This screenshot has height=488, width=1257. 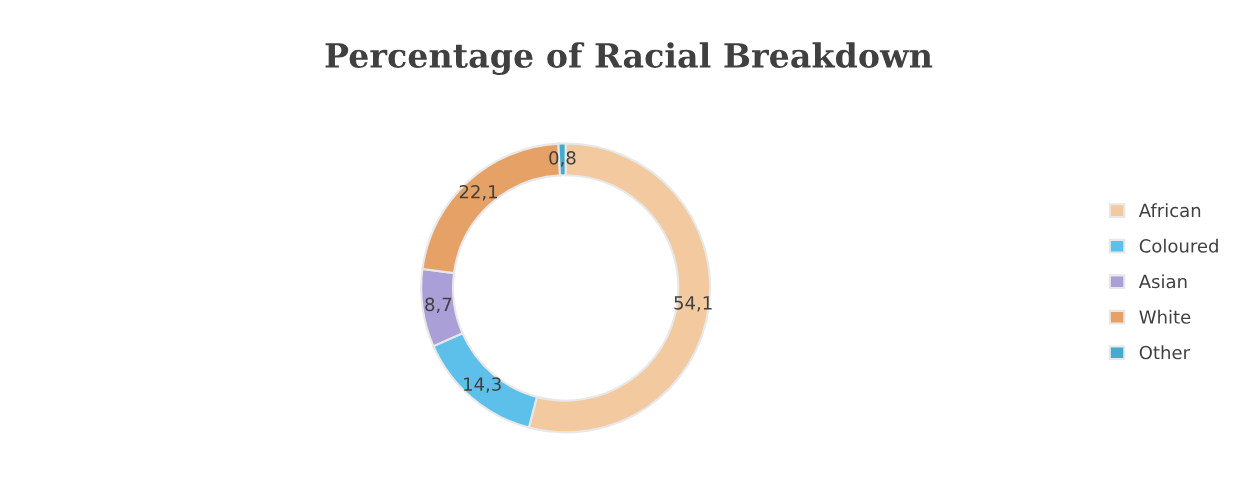 What do you see at coordinates (478, 192) in the screenshot?
I see `data-label: 22,1` at bounding box center [478, 192].